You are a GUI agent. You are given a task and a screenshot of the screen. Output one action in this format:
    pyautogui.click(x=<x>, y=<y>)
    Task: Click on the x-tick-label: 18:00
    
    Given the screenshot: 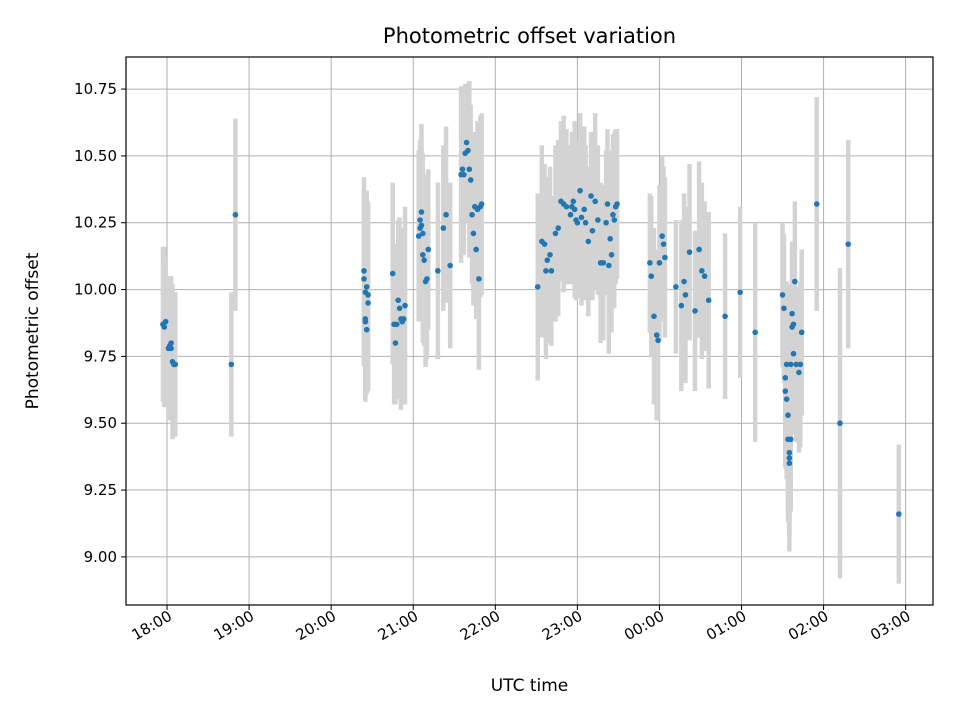 What is the action you would take?
    pyautogui.click(x=152, y=625)
    